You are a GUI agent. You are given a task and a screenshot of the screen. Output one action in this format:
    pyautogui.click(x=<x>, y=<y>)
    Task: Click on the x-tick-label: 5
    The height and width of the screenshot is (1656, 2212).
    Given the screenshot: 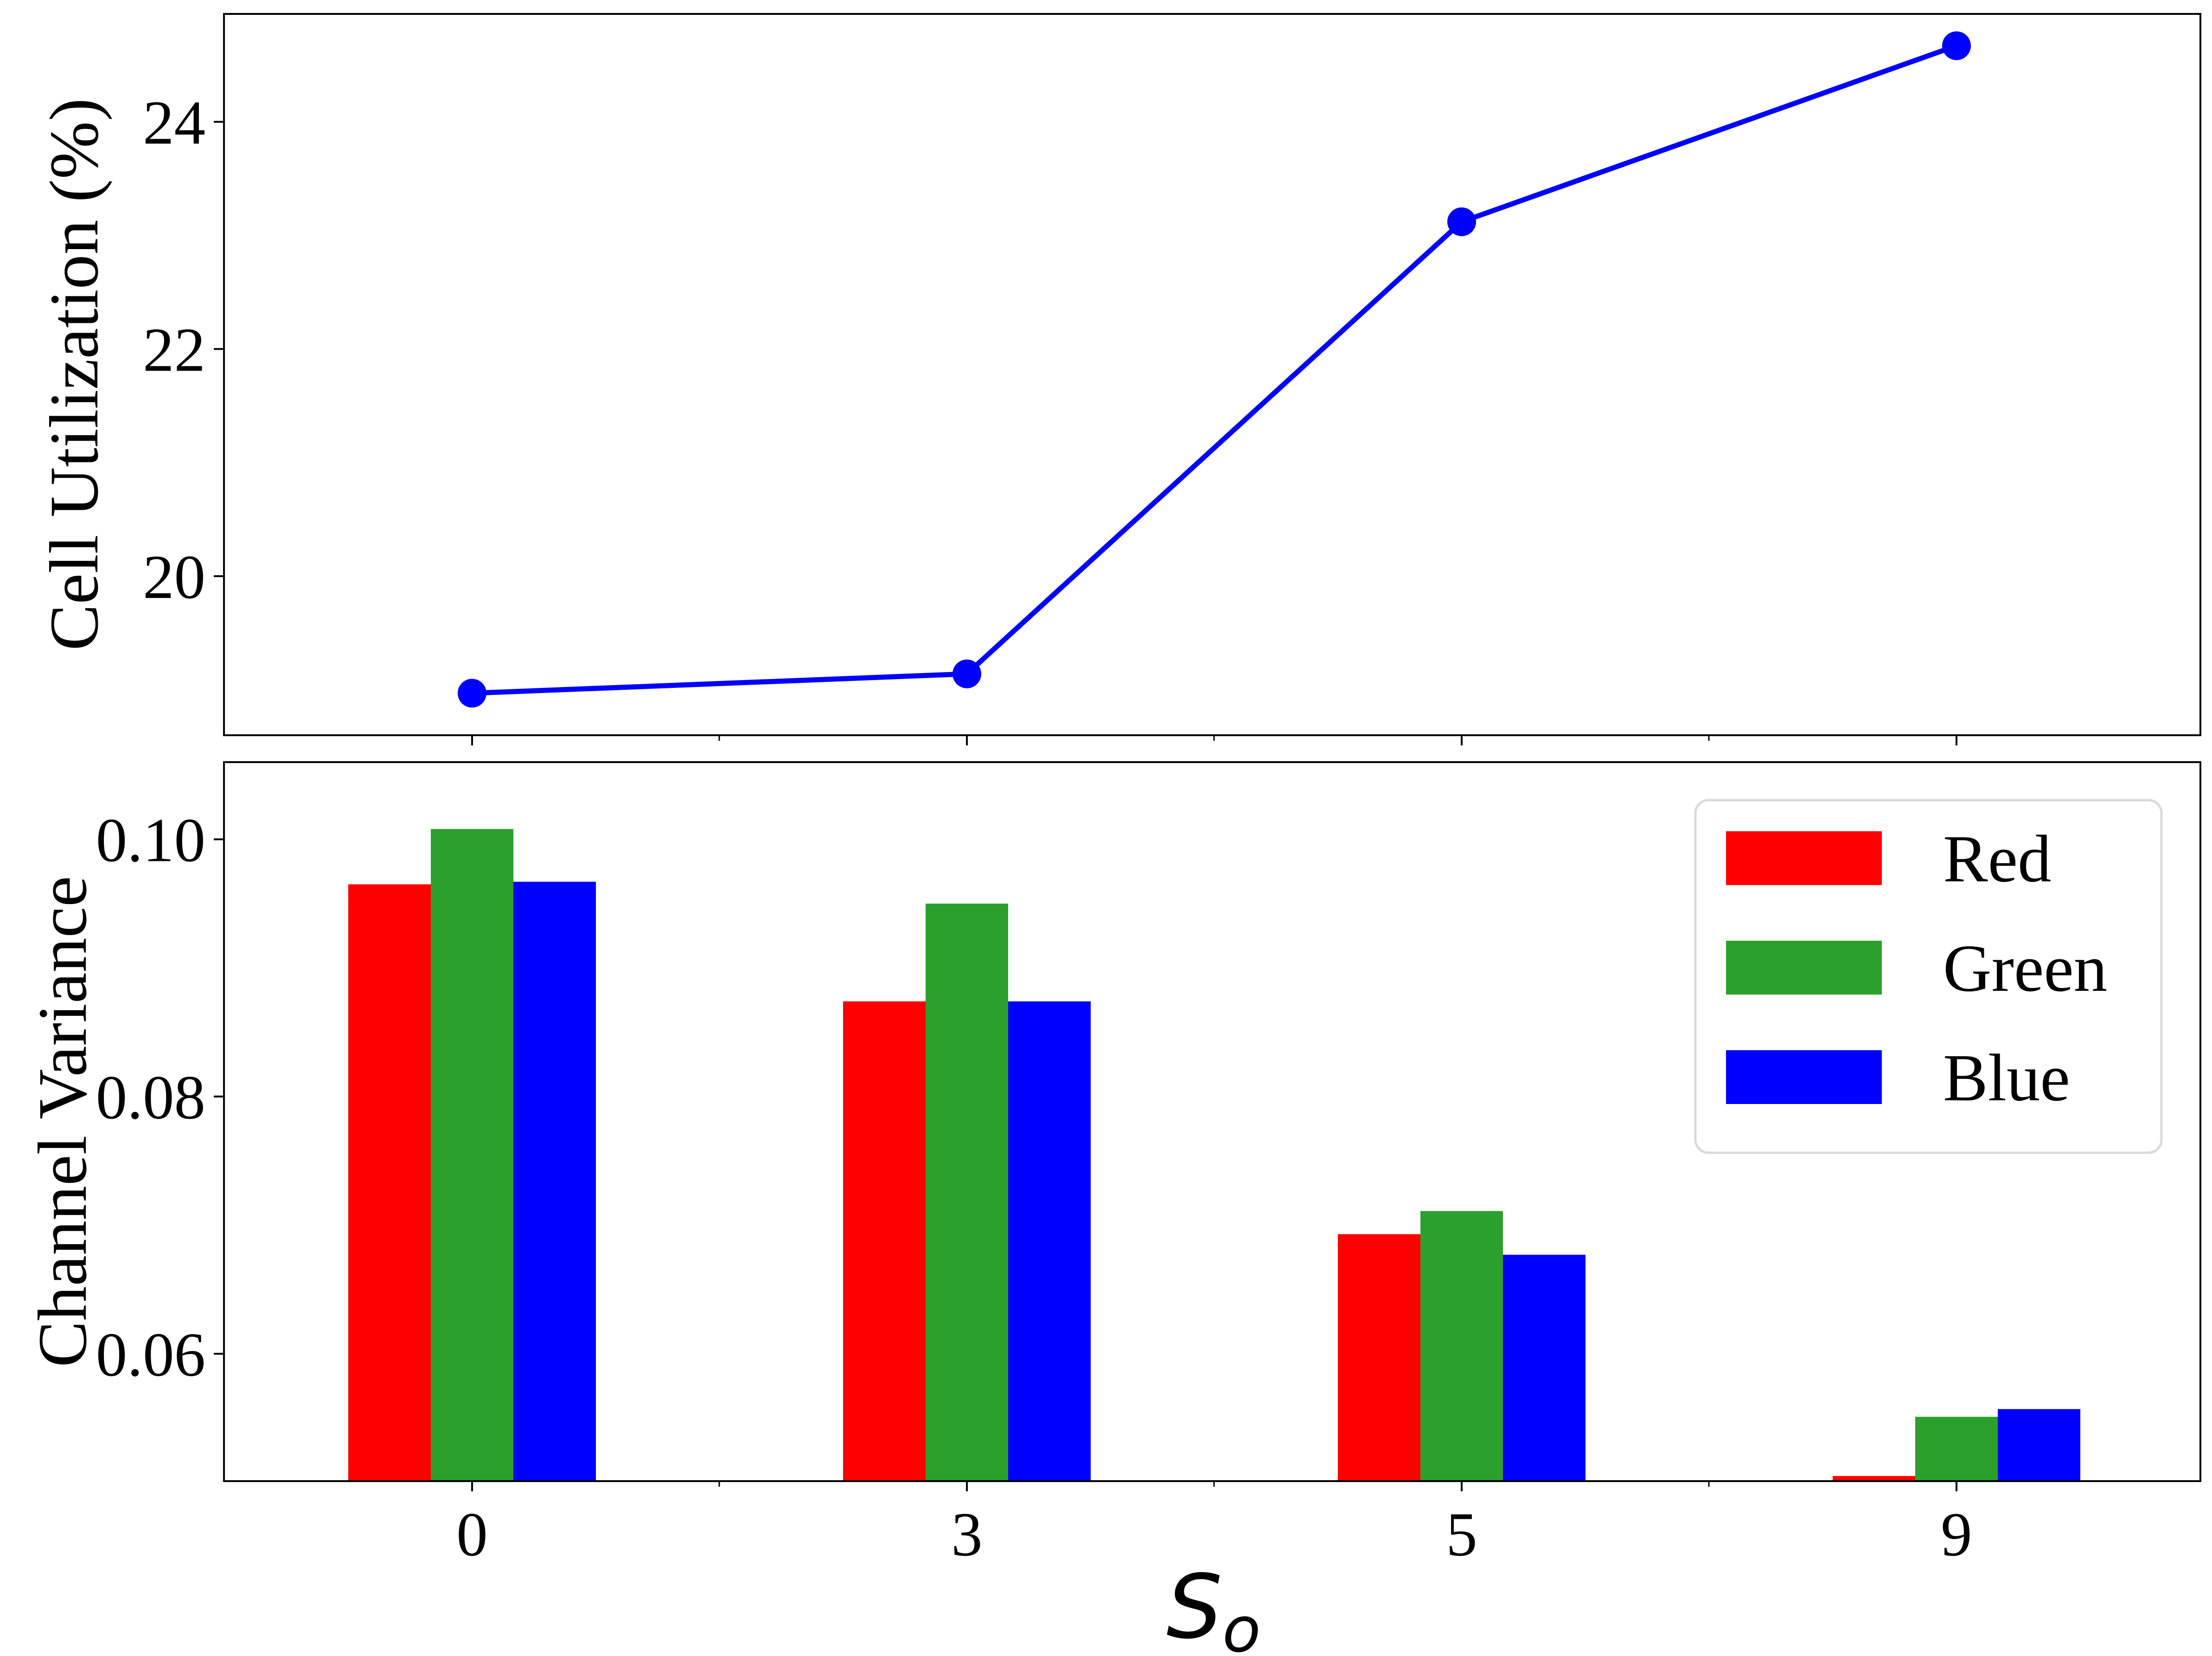 What is the action you would take?
    pyautogui.click(x=1461, y=1534)
    